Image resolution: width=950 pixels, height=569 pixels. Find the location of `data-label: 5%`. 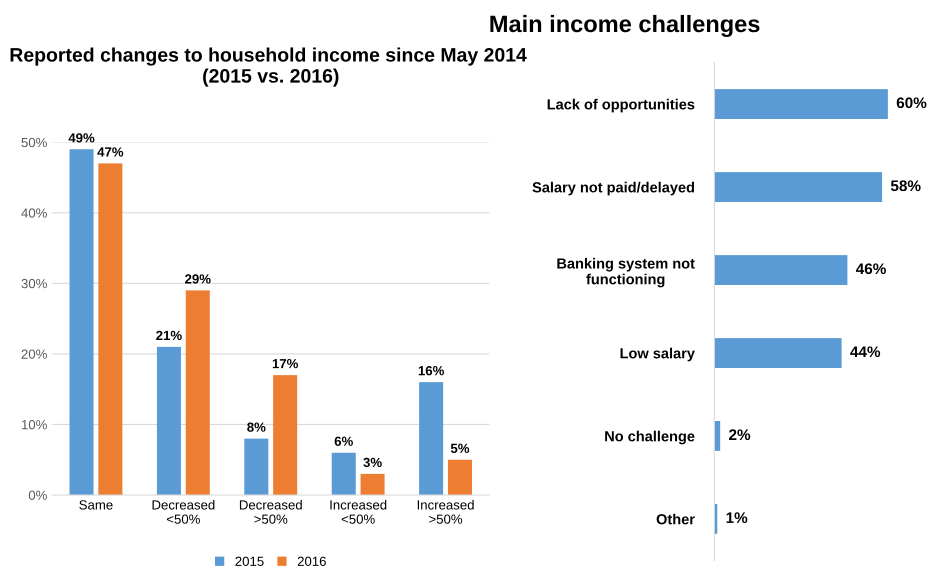

data-label: 5% is located at coordinates (460, 448).